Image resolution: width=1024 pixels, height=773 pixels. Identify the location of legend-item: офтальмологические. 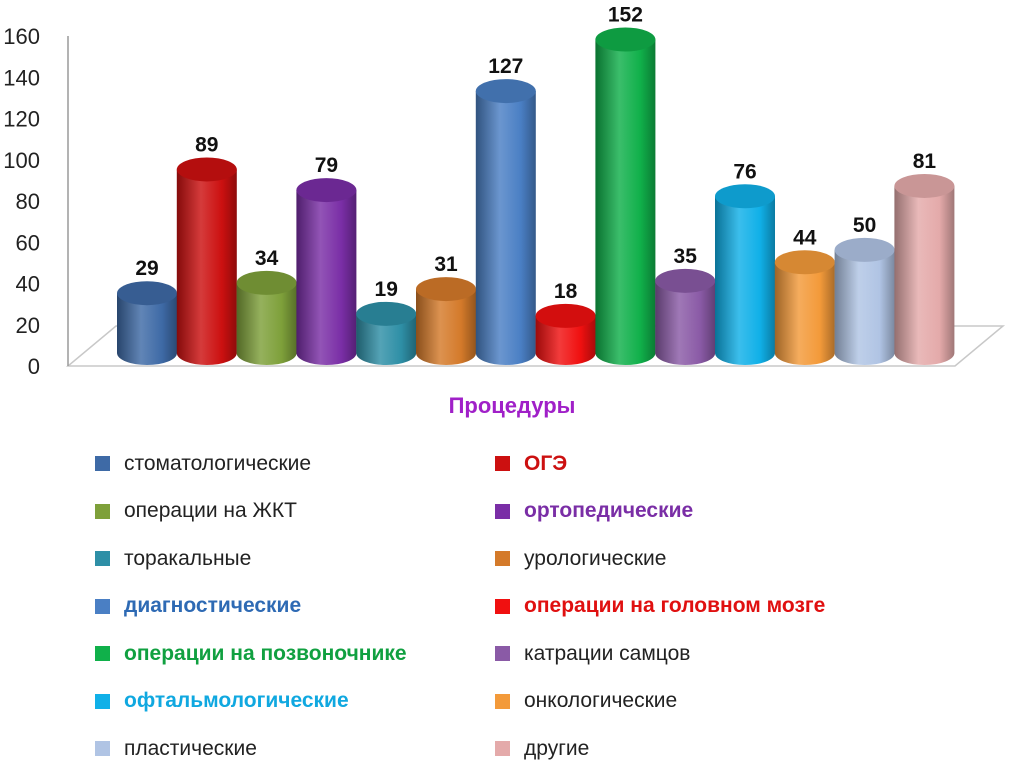
(295, 702).